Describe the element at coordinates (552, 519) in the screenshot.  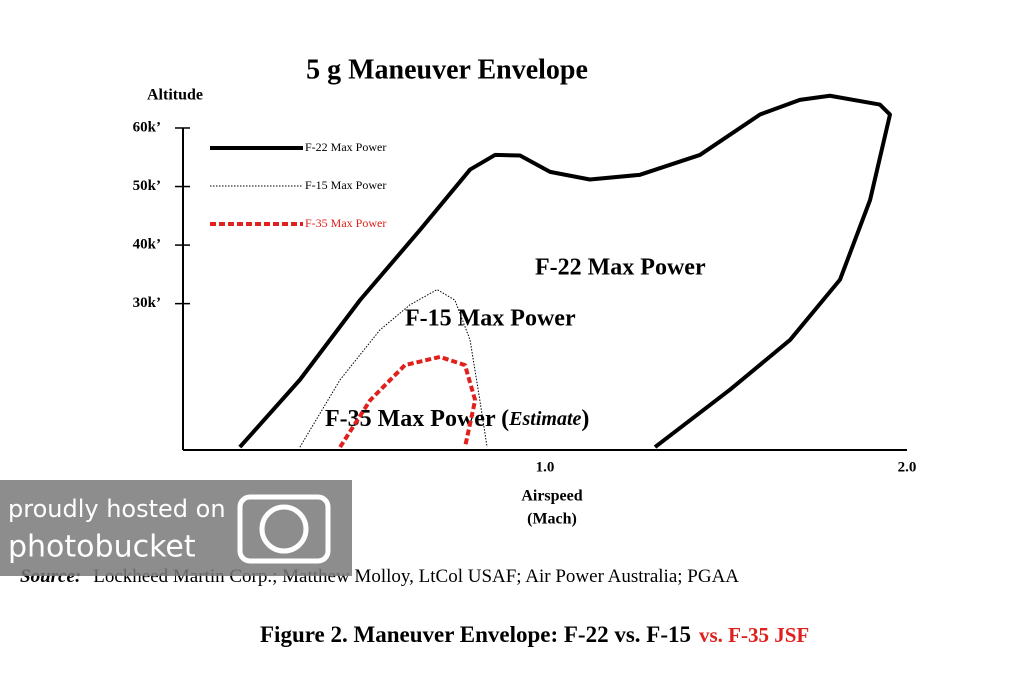
I see `x-axis-label: (Mach)` at that location.